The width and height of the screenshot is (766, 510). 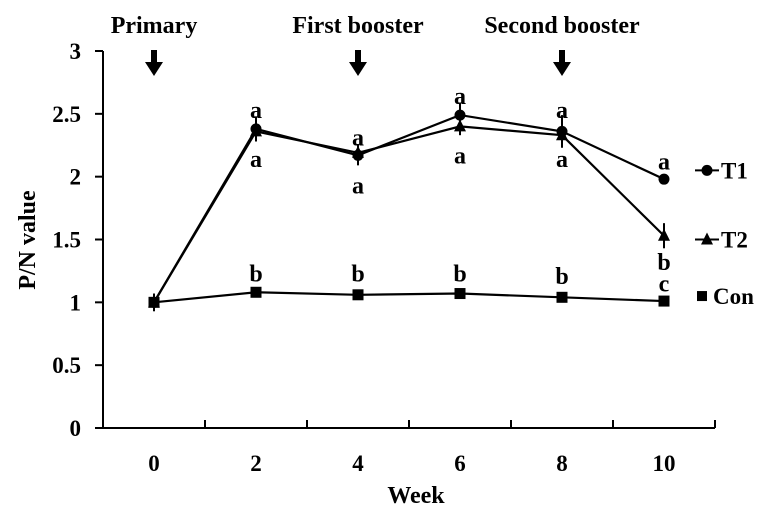 I want to click on annotation-label: First booster, so click(x=358, y=26).